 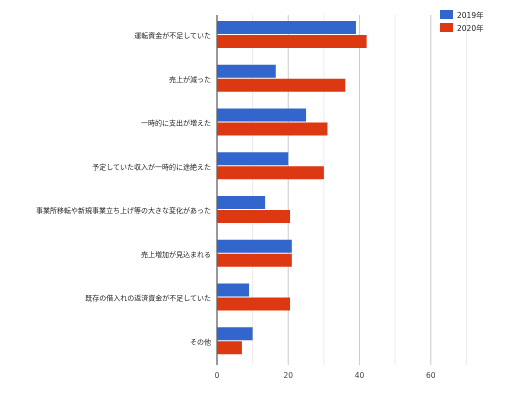 What do you see at coordinates (288, 375) in the screenshot?
I see `x-tick-label: 20` at bounding box center [288, 375].